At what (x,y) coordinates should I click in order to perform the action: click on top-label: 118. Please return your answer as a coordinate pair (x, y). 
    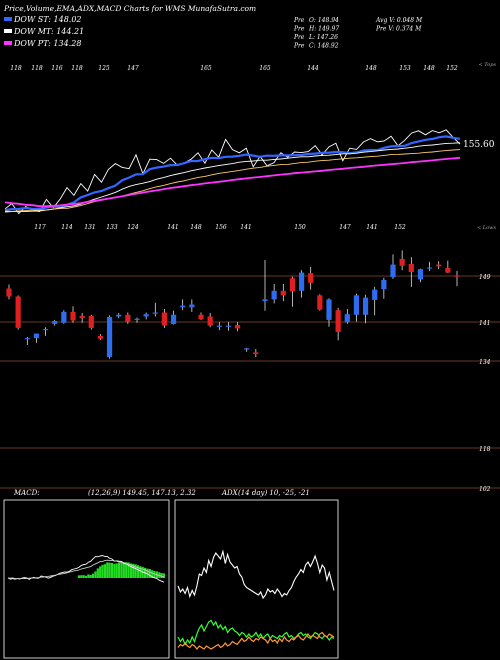
    Looking at the image, I should click on (37, 68).